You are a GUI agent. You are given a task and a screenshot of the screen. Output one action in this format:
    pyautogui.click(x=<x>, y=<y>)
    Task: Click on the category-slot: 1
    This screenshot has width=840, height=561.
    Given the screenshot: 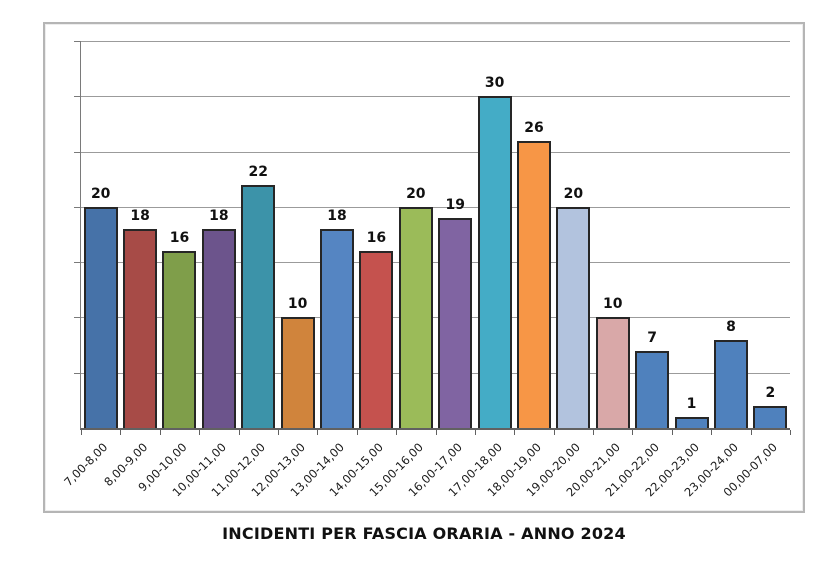 What is the action you would take?
    pyautogui.click(x=691, y=234)
    